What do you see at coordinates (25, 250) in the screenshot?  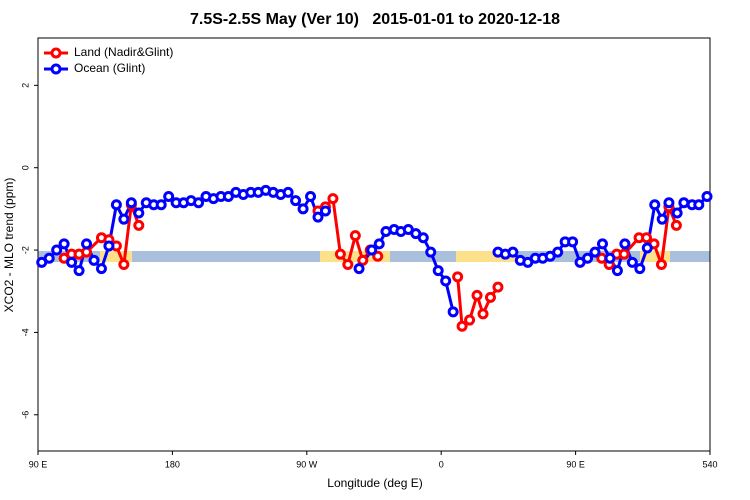 I see `y-tick-label: -2` at bounding box center [25, 250].